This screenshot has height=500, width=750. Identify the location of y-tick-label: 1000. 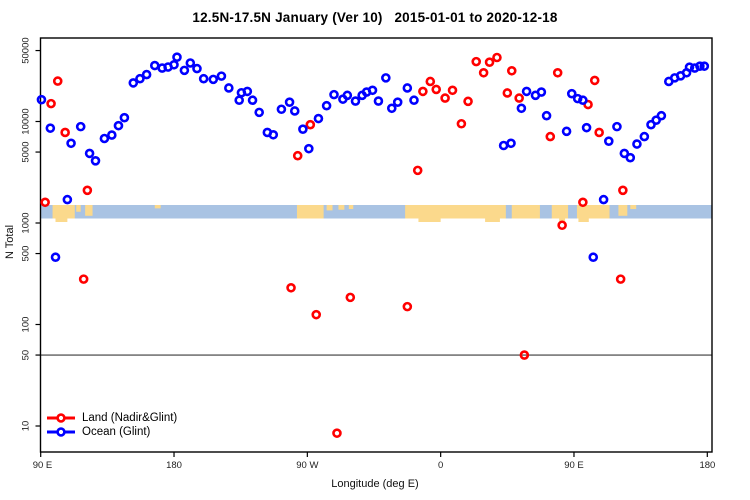
(26, 222).